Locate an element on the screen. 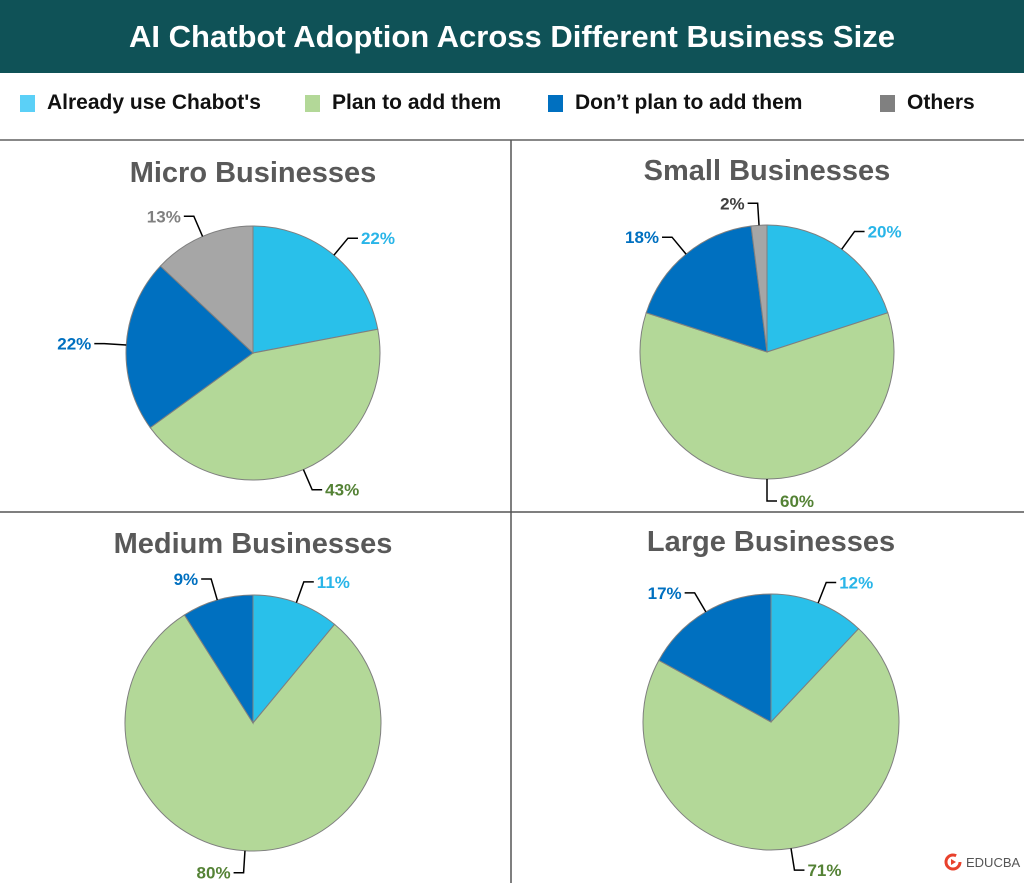 The image size is (1024, 883). legend-label: Don’t plan to add them is located at coordinates (689, 102).